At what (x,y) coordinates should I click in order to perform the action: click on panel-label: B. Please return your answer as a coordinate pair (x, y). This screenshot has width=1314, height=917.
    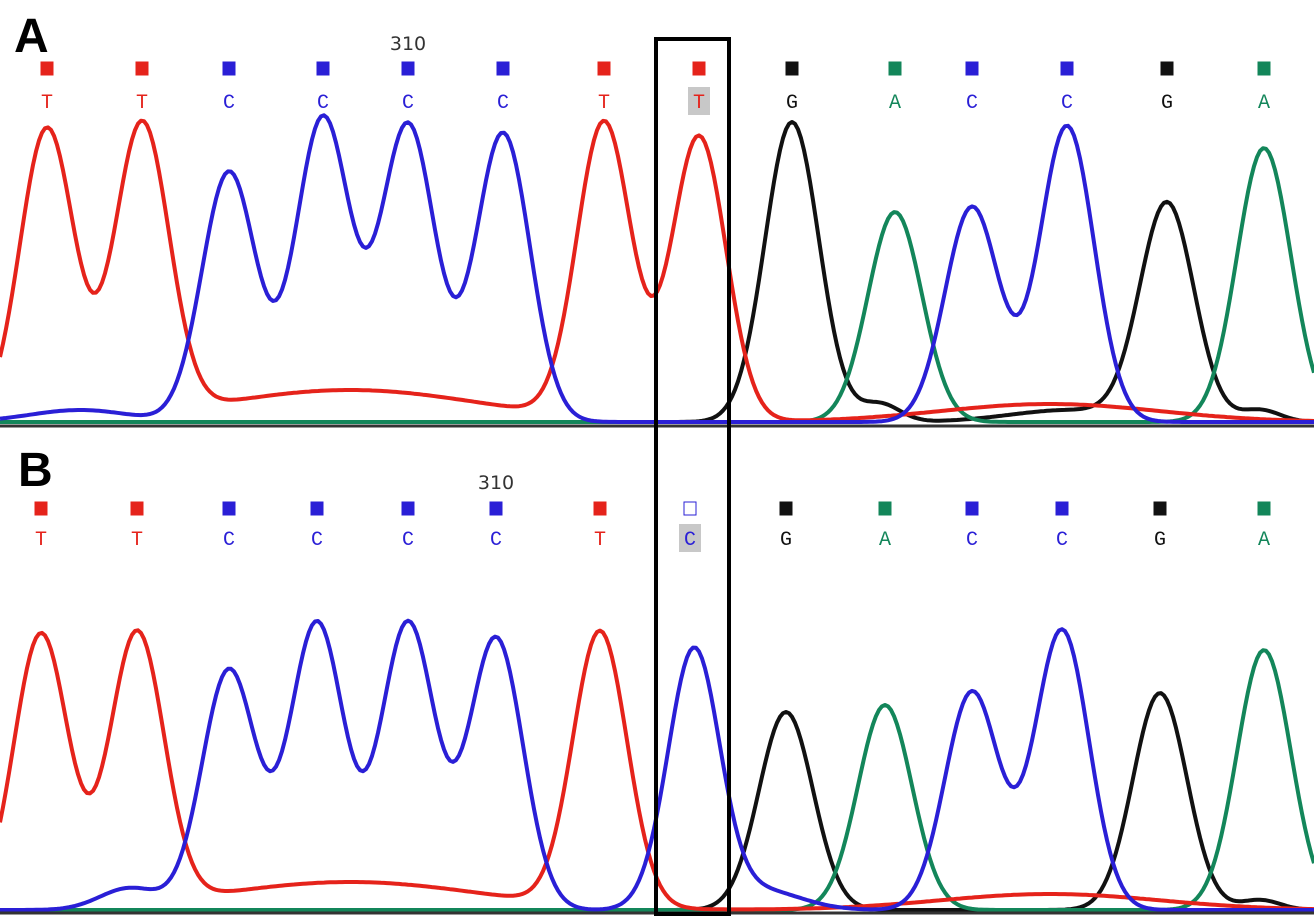
    Looking at the image, I should click on (35, 470).